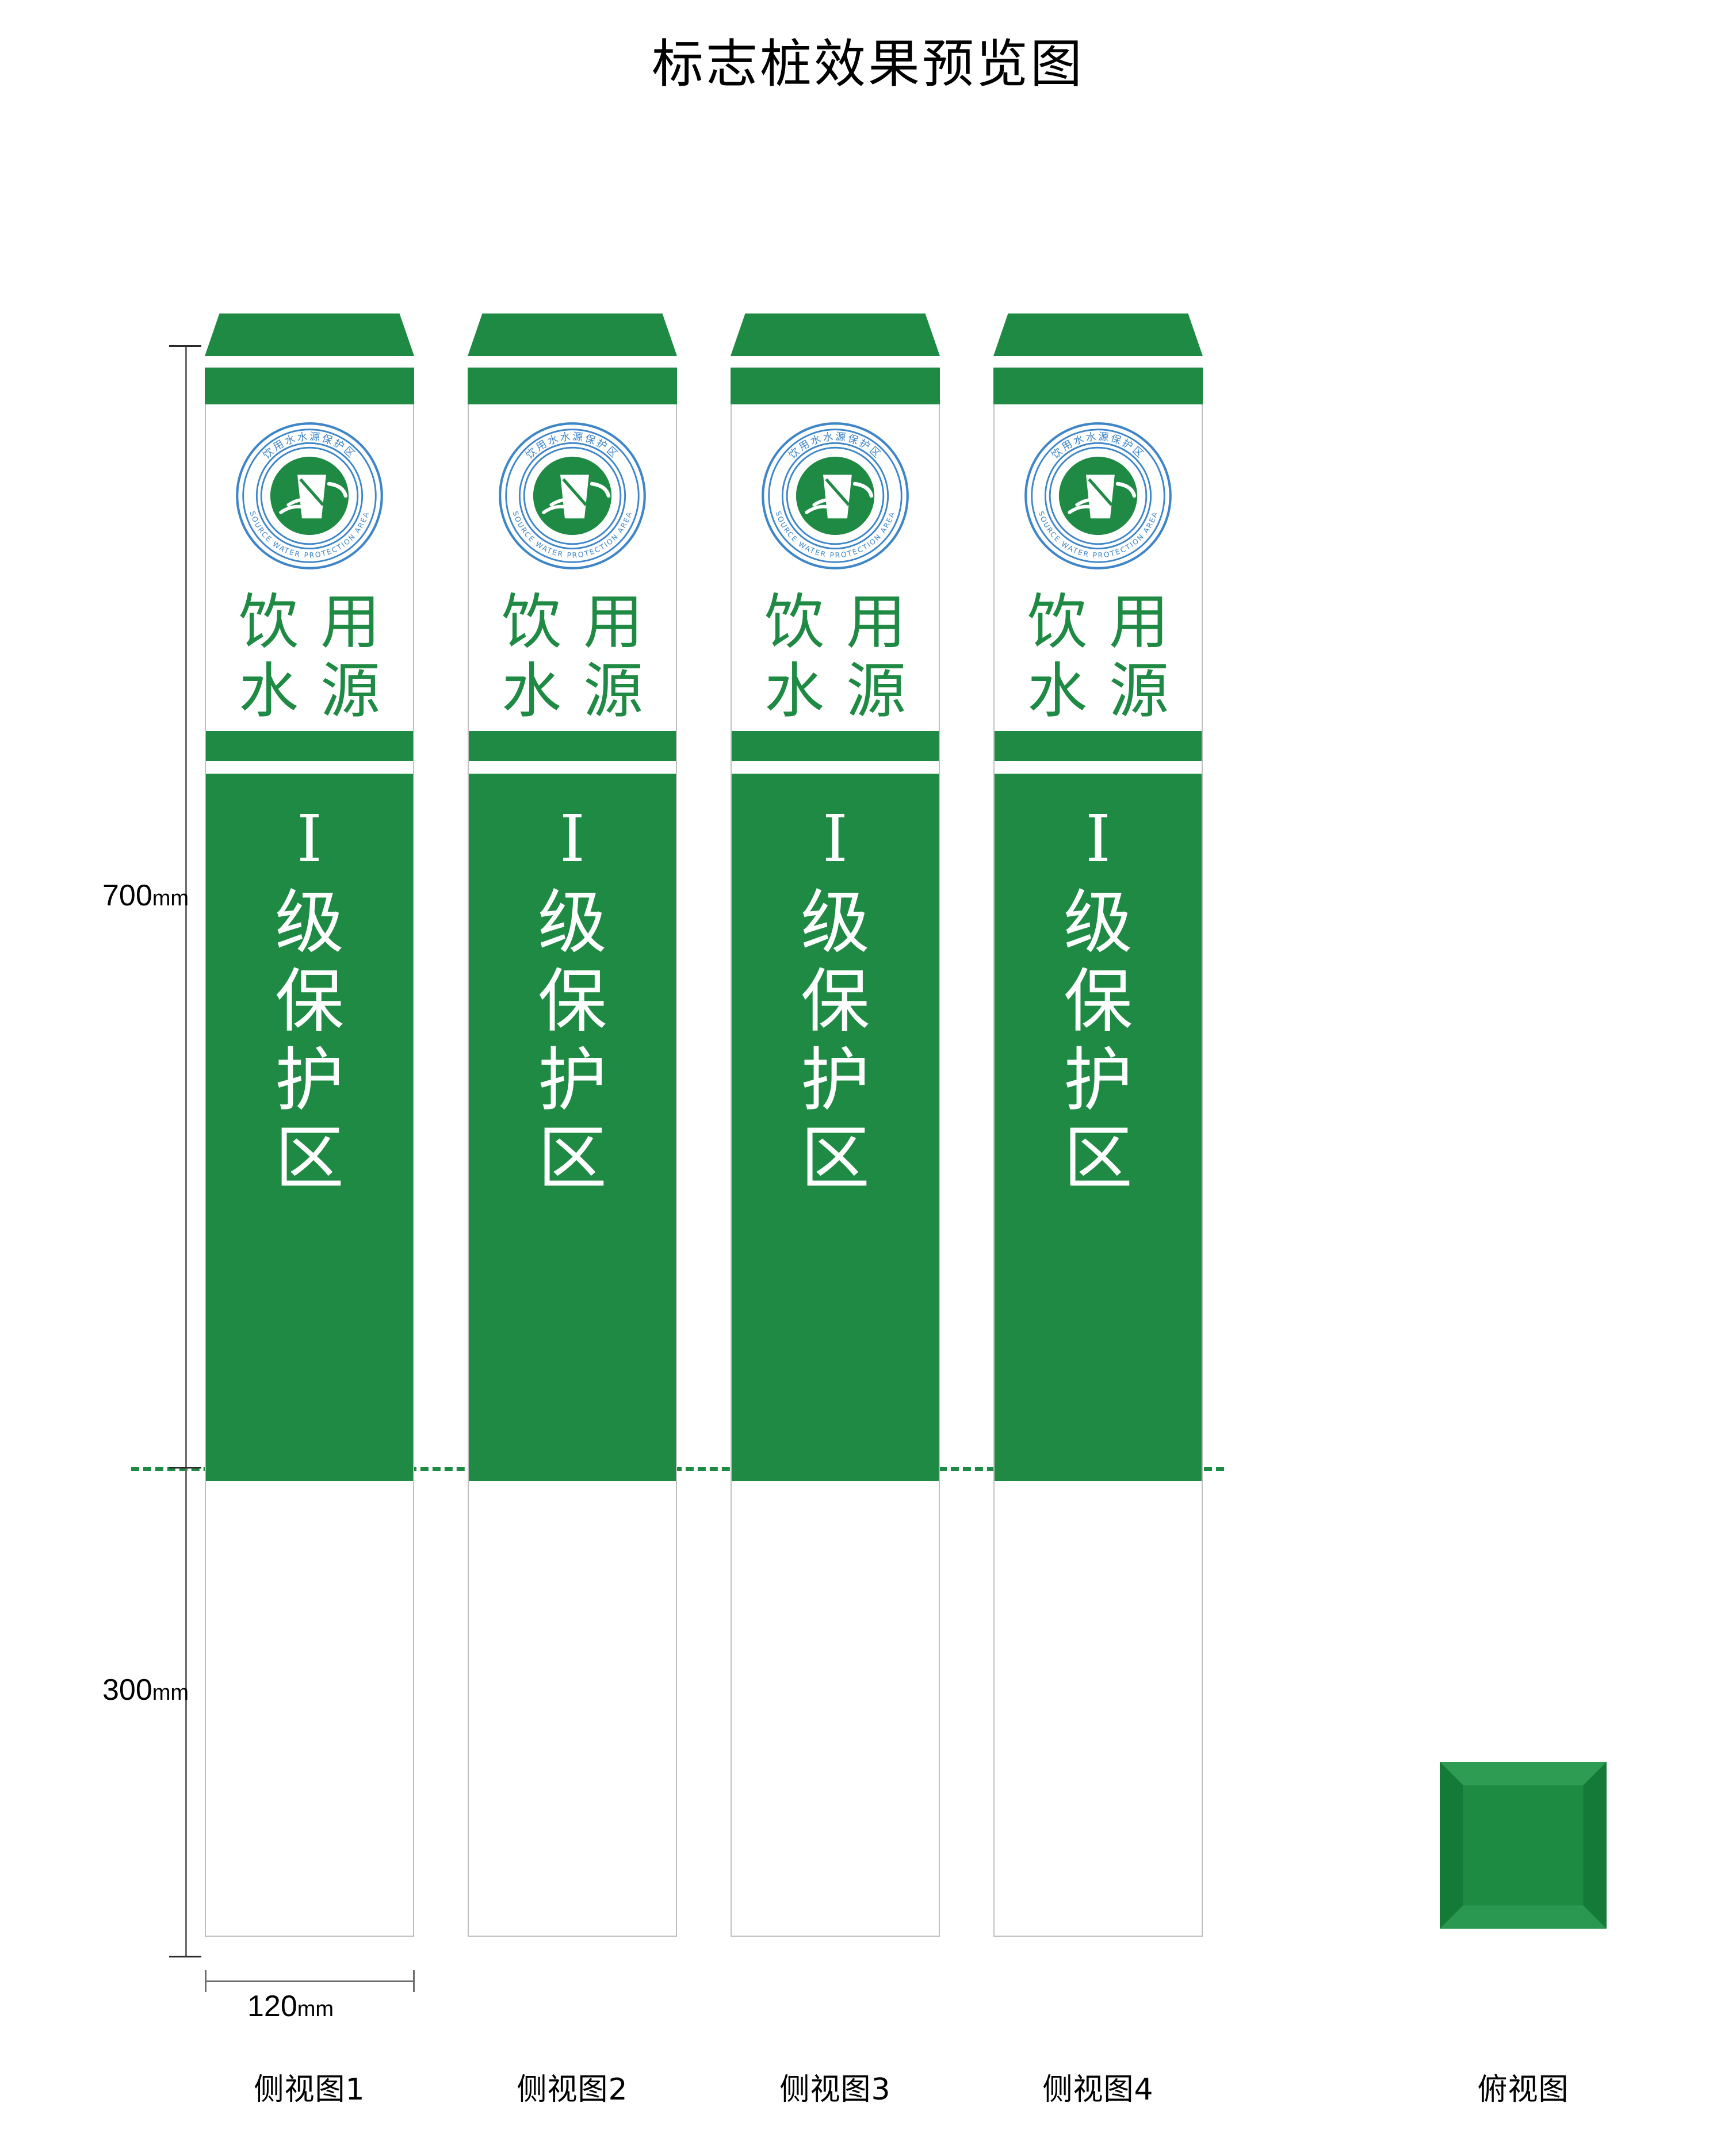  What do you see at coordinates (315, 2009) in the screenshot?
I see `dim-120-unit: mm` at bounding box center [315, 2009].